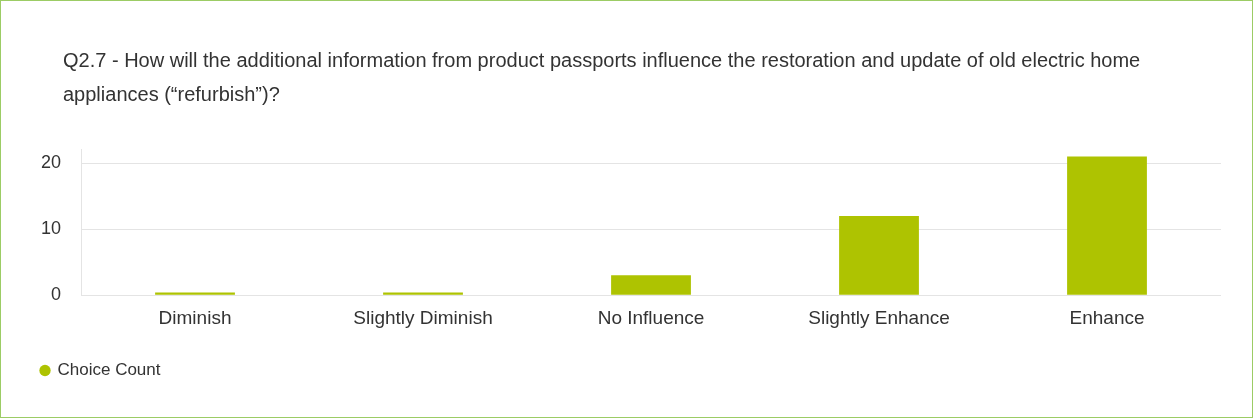 The width and height of the screenshot is (1253, 418). Describe the element at coordinates (879, 317) in the screenshot. I see `x-tick-label: Slightly Enhance` at that location.